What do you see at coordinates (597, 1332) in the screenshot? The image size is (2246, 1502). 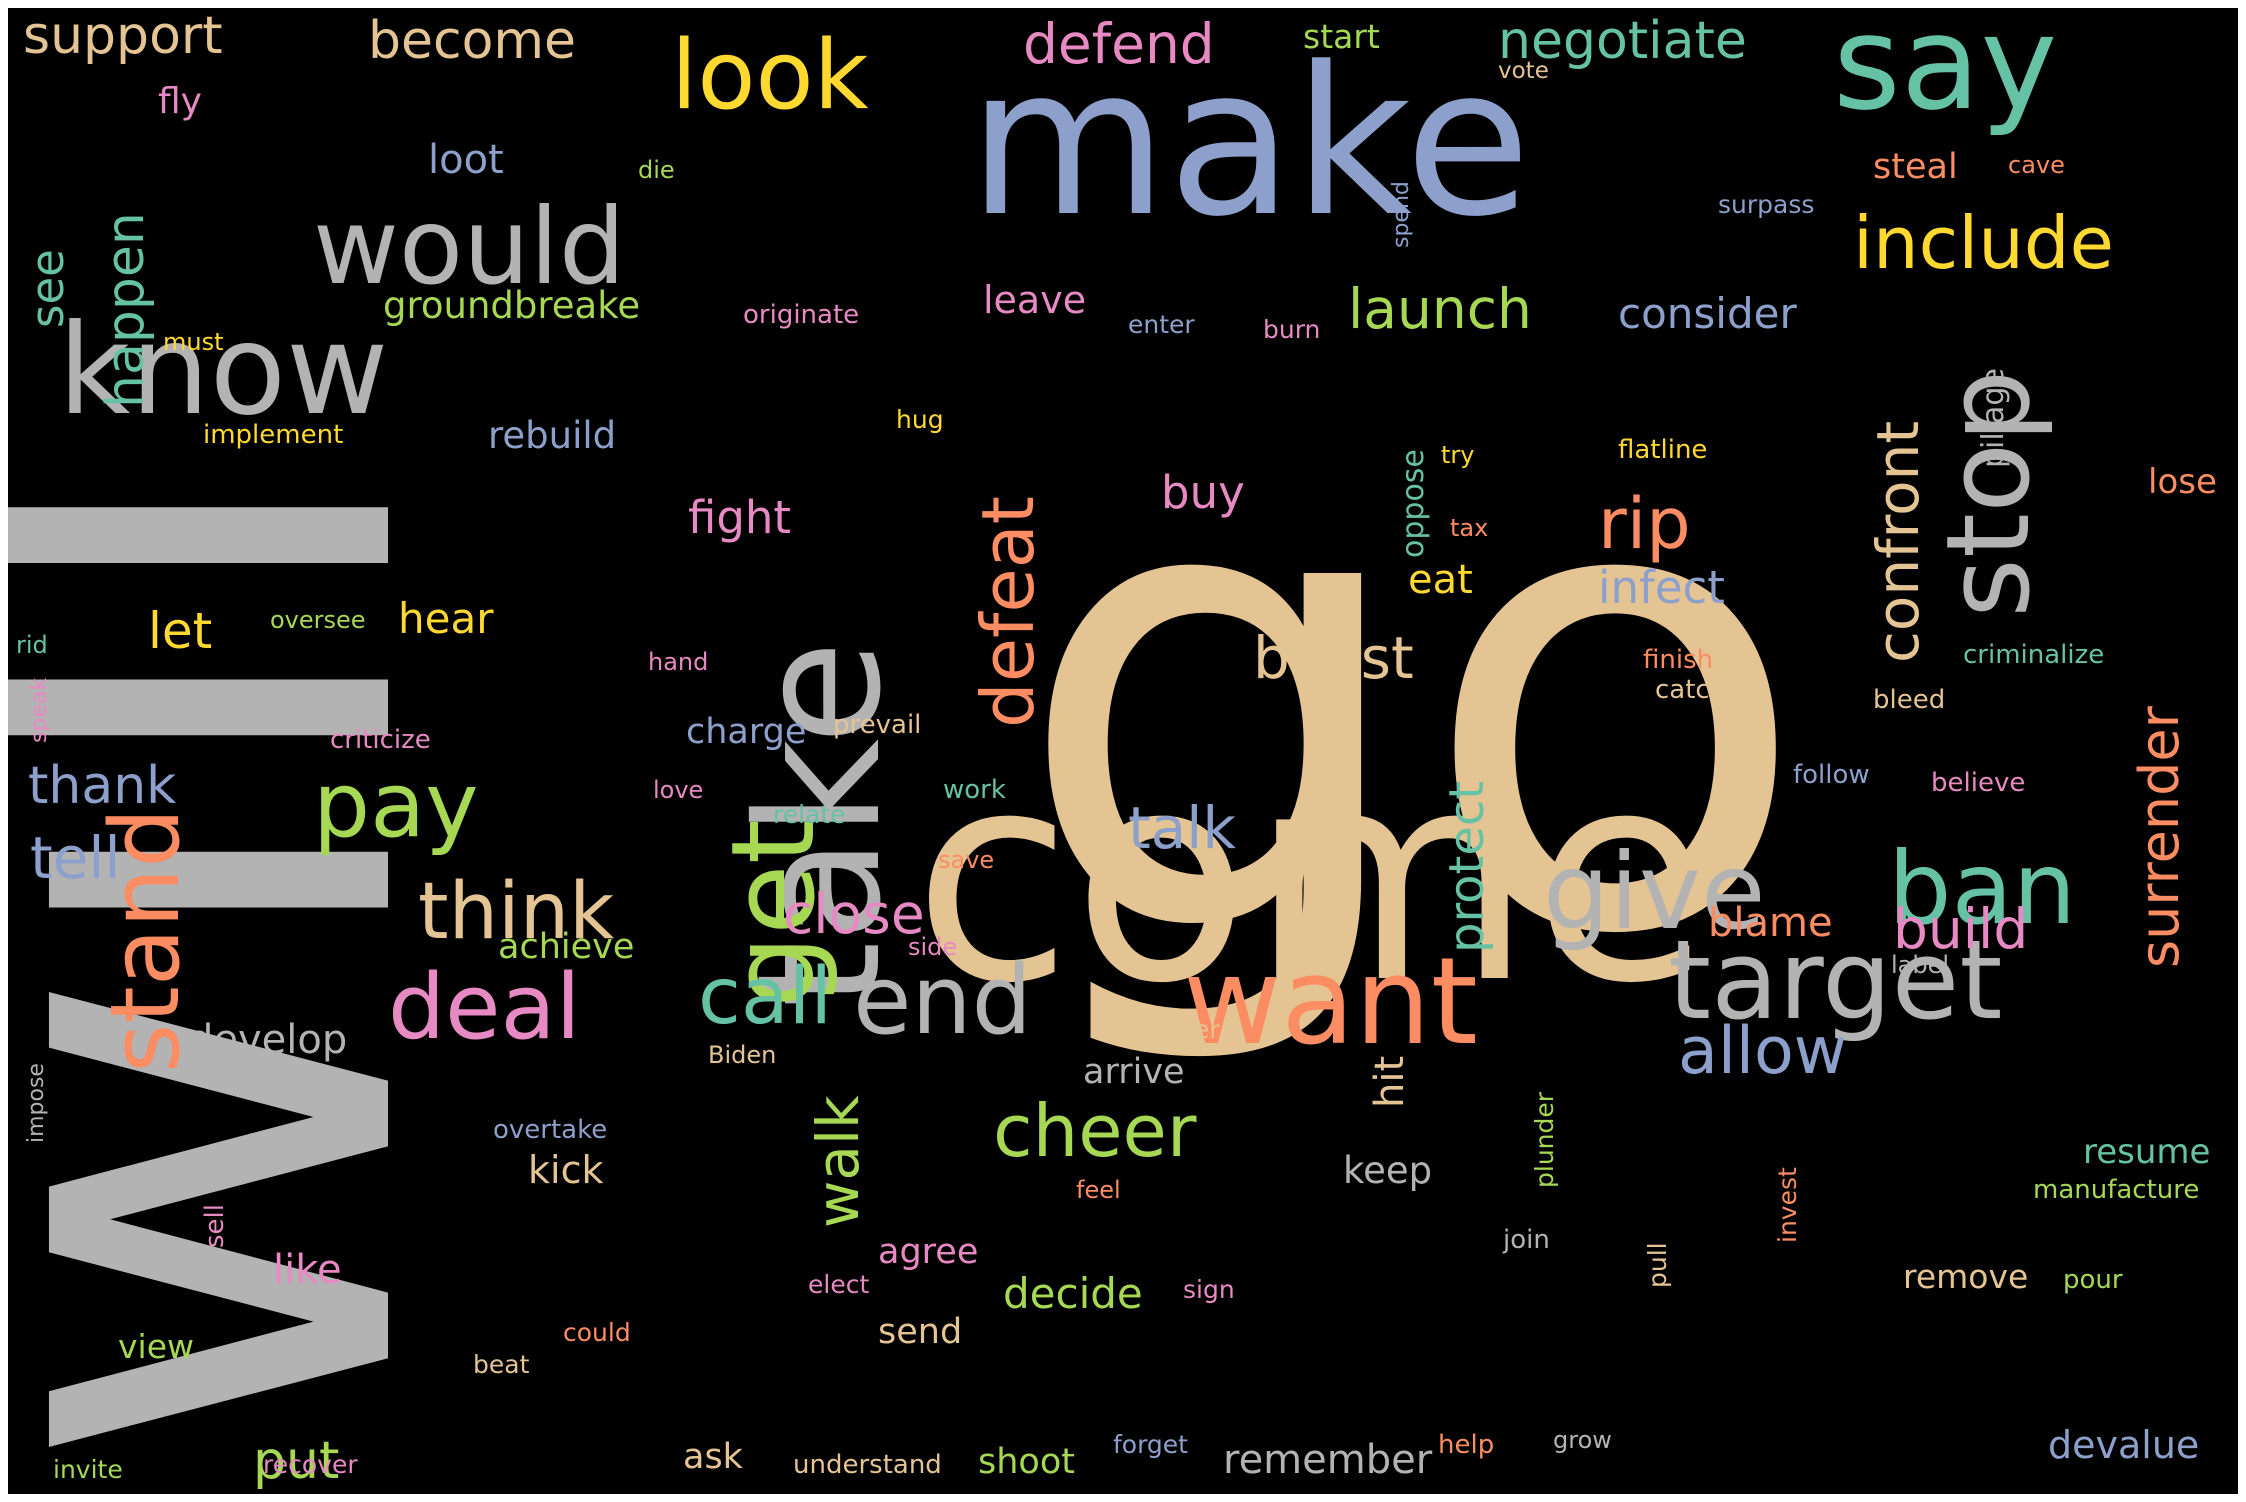 I see `word-could: could` at bounding box center [597, 1332].